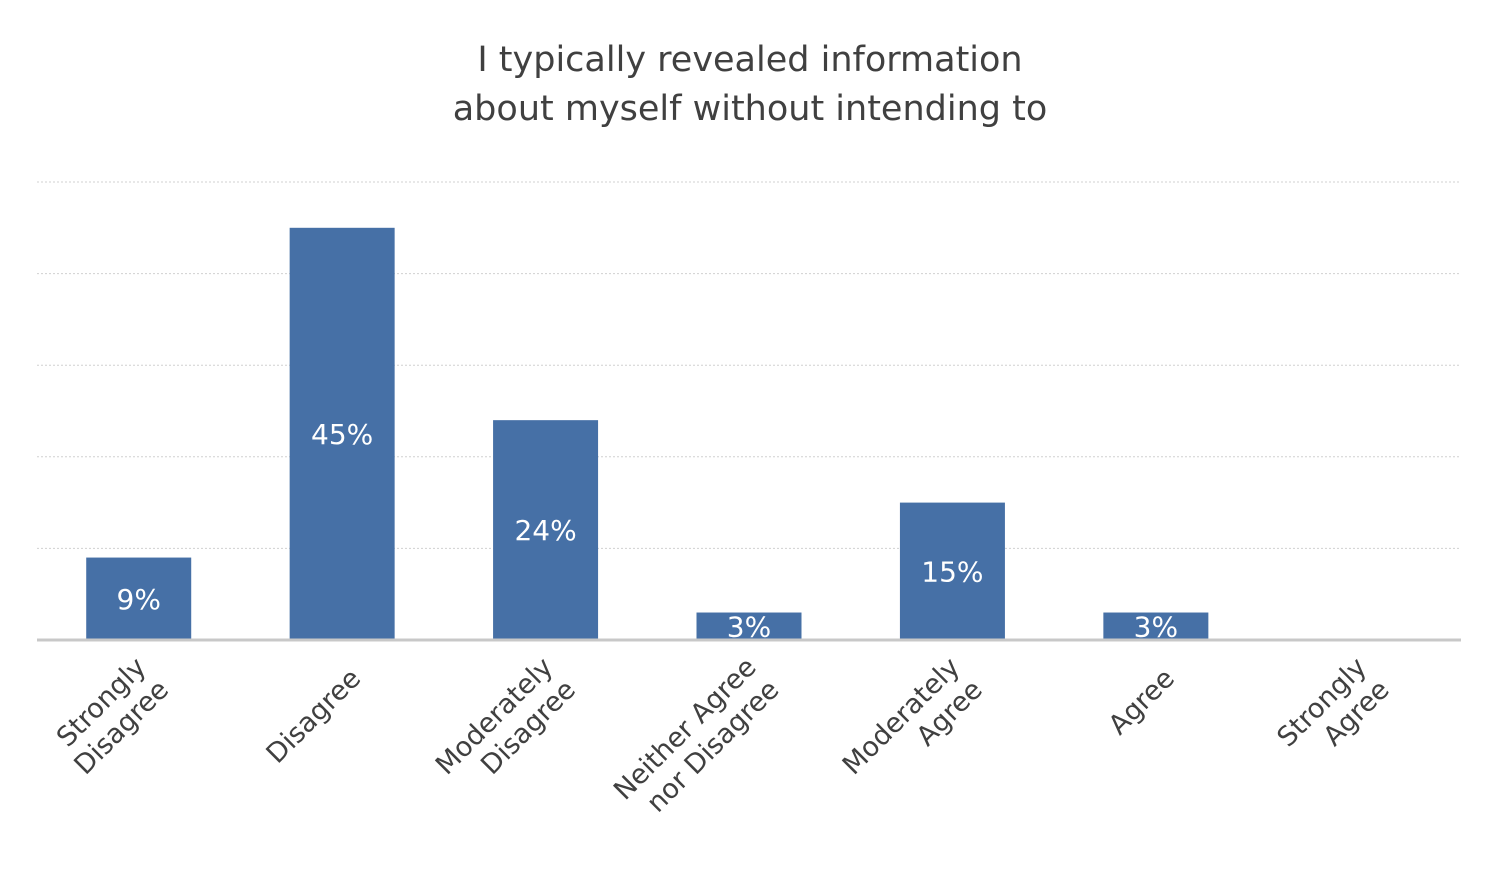 Image resolution: width=1500 pixels, height=875 pixels. I want to click on category-label-text-7: StronglyAgree, so click(1333, 714).